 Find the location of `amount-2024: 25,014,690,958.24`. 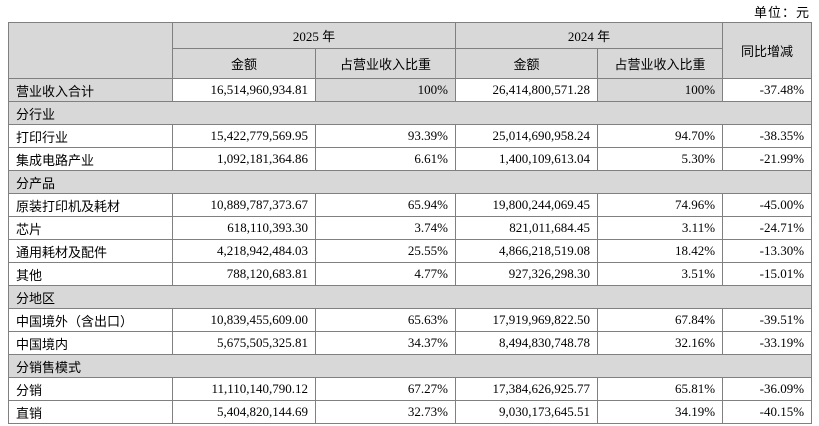

amount-2024: 25,014,690,958.24 is located at coordinates (527, 136).